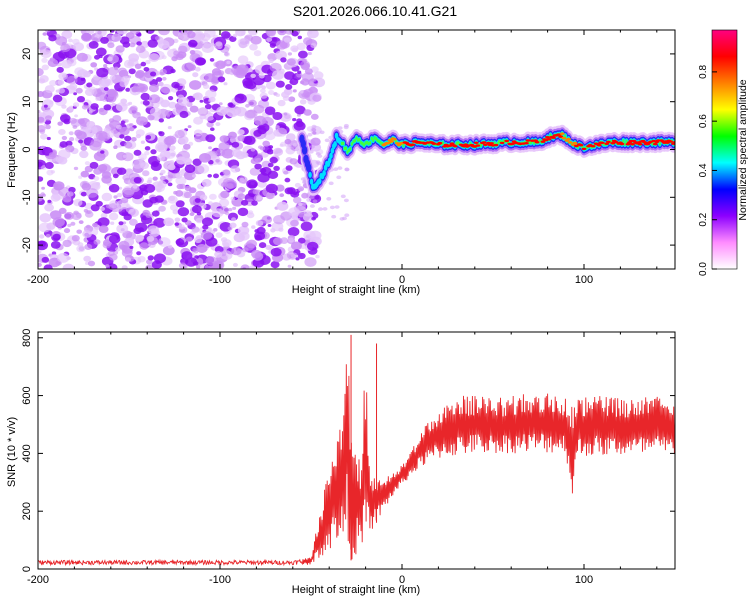  I want to click on colorbar-tick-label: 0.6, so click(703, 121).